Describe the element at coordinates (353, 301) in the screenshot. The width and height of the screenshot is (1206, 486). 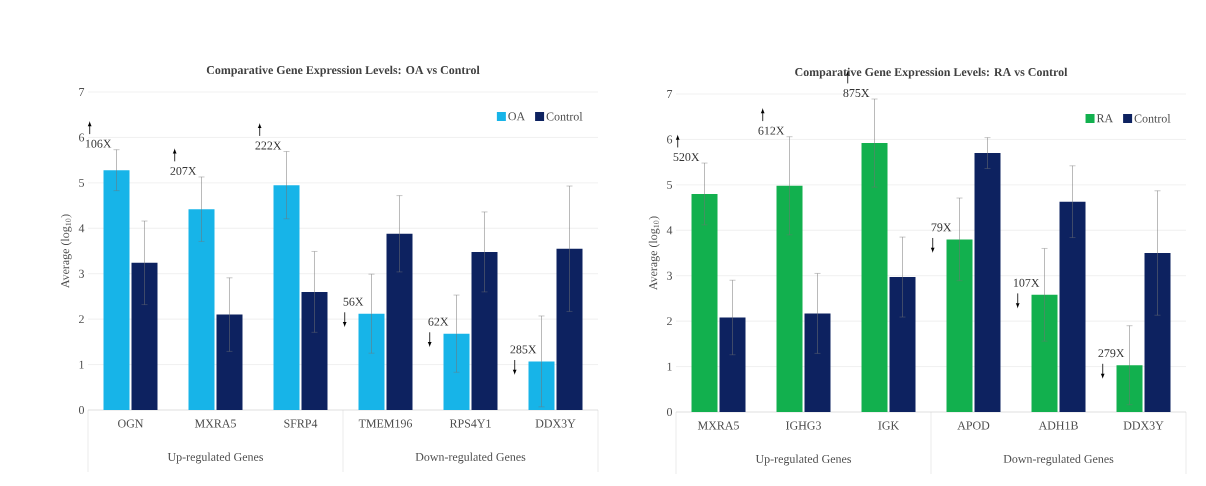
I see `annotation: 56X` at that location.